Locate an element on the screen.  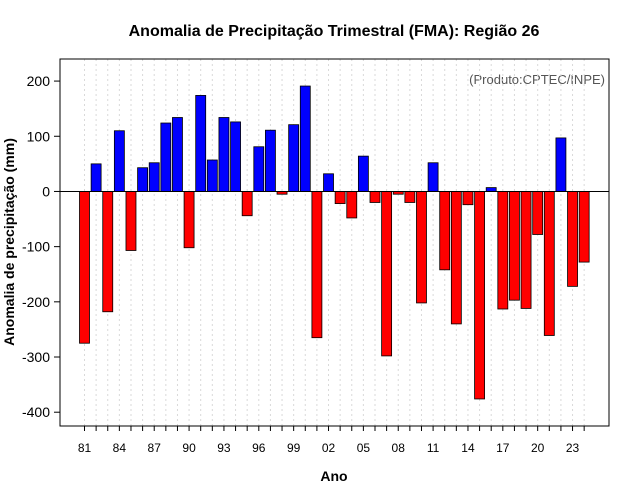
bar-1988 is located at coordinates (166, 157).